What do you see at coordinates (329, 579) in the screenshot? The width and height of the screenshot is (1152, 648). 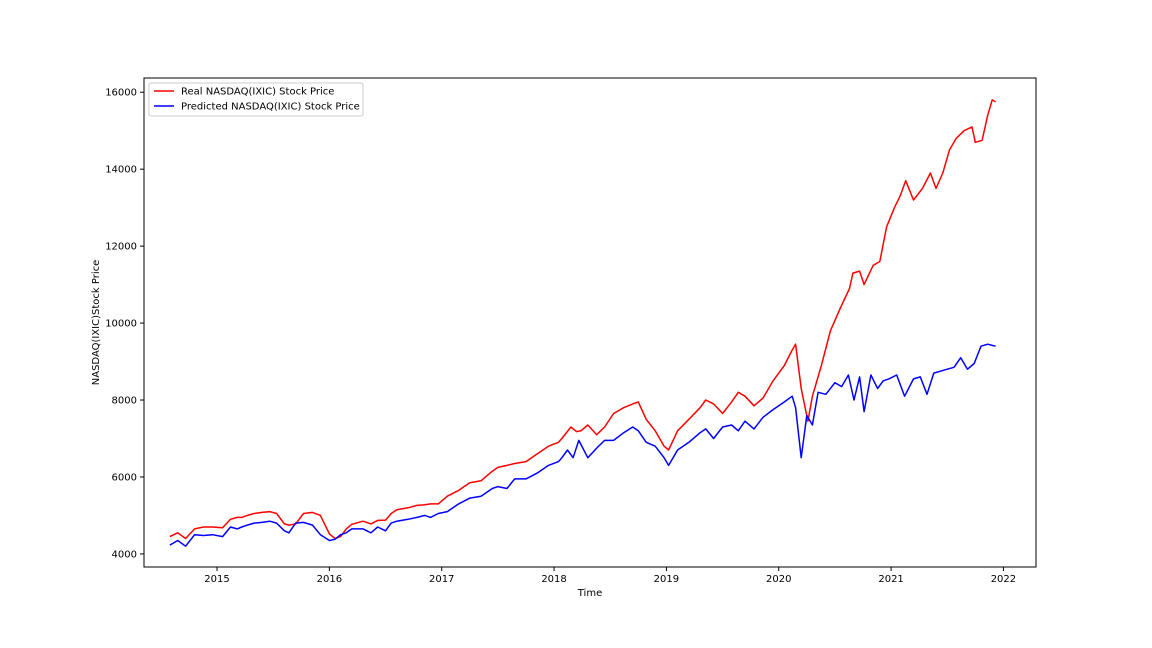 I see `x-tick-label: 2016` at bounding box center [329, 579].